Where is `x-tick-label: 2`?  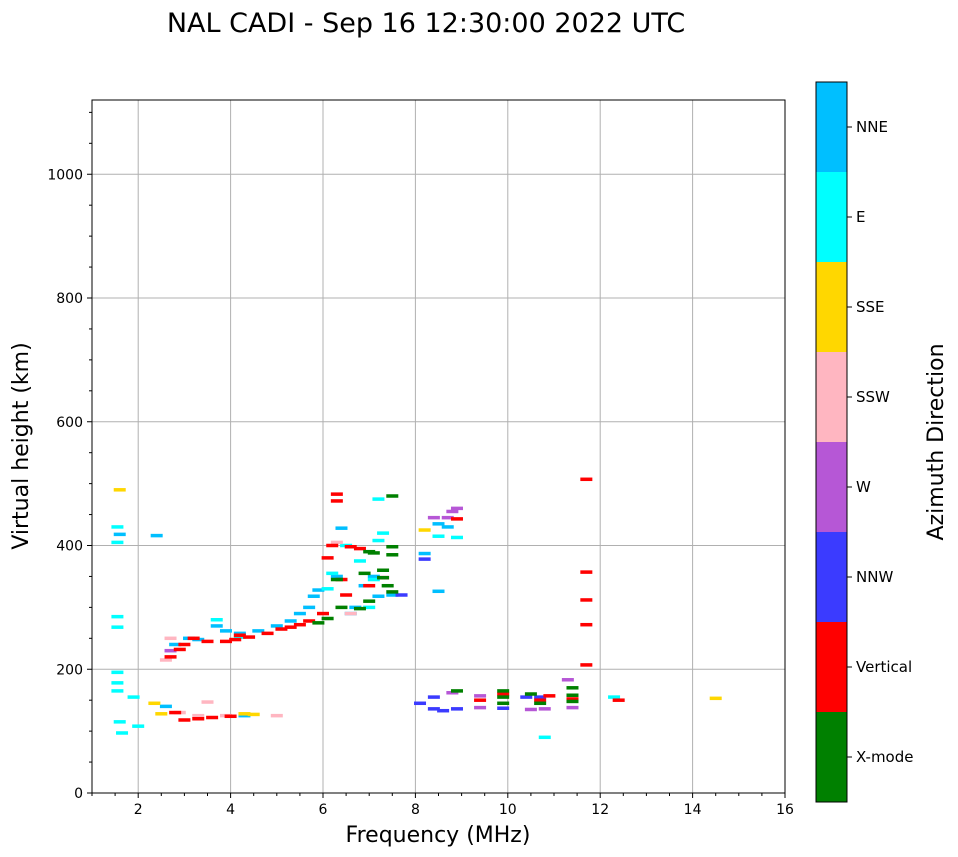 x-tick-label: 2 is located at coordinates (138, 810).